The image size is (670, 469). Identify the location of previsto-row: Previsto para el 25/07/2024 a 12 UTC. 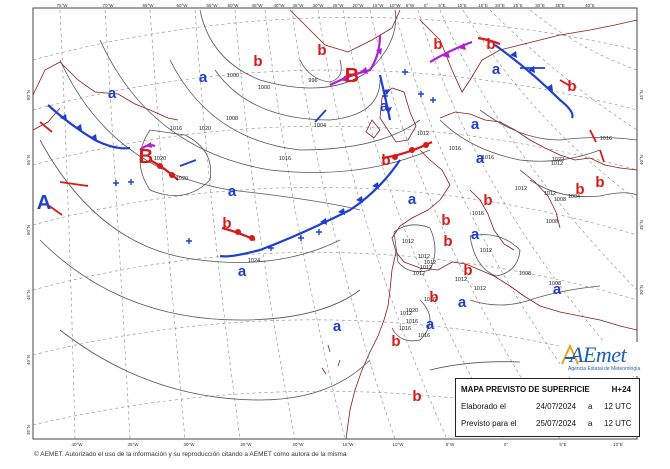
(548, 424).